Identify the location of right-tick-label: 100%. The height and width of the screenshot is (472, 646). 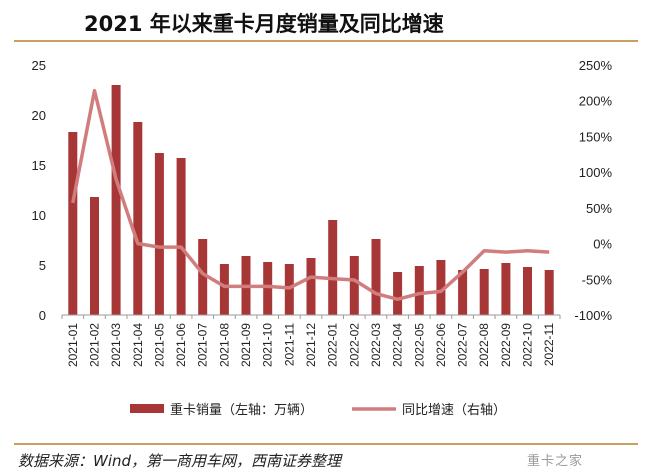
(596, 172).